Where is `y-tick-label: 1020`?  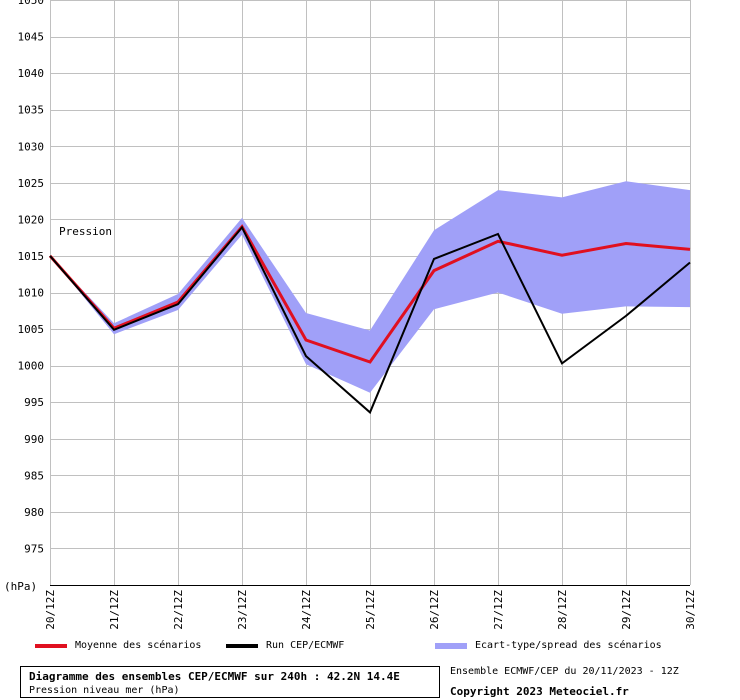
y-tick-label: 1020 is located at coordinates (31, 219).